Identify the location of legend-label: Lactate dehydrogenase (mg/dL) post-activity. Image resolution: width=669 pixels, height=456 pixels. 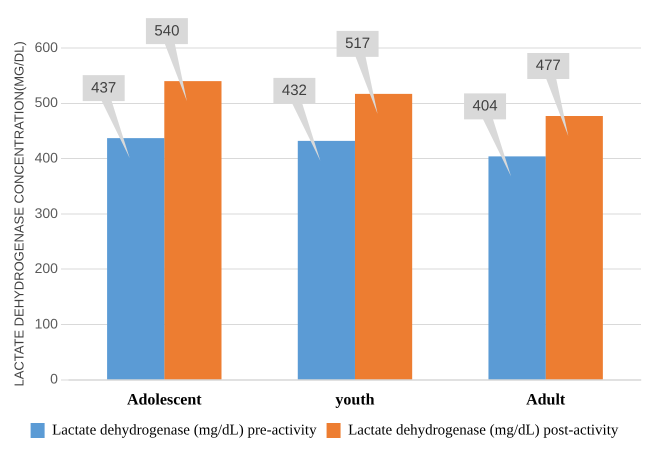
(483, 430).